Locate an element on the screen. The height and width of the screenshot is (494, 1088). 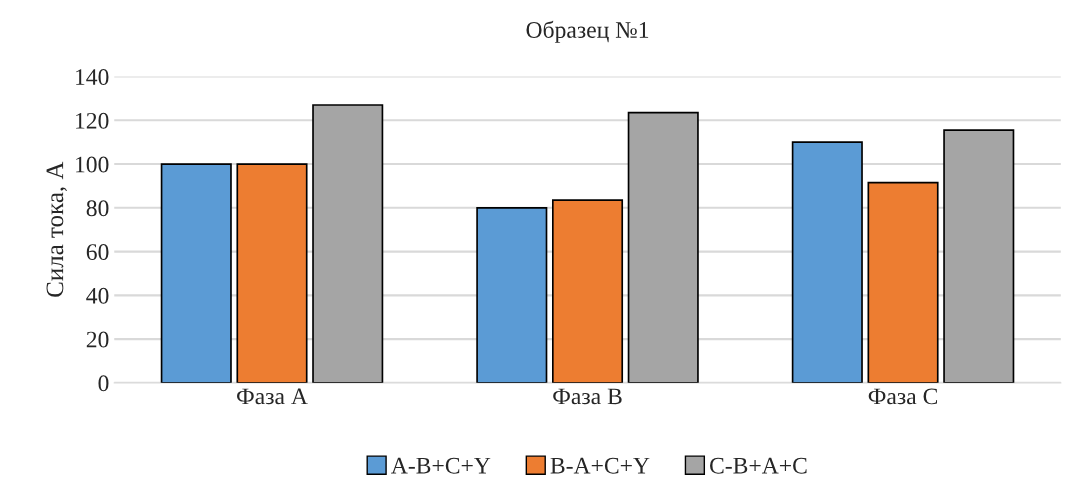
legend-label: C-B+A+C is located at coordinates (758, 465).